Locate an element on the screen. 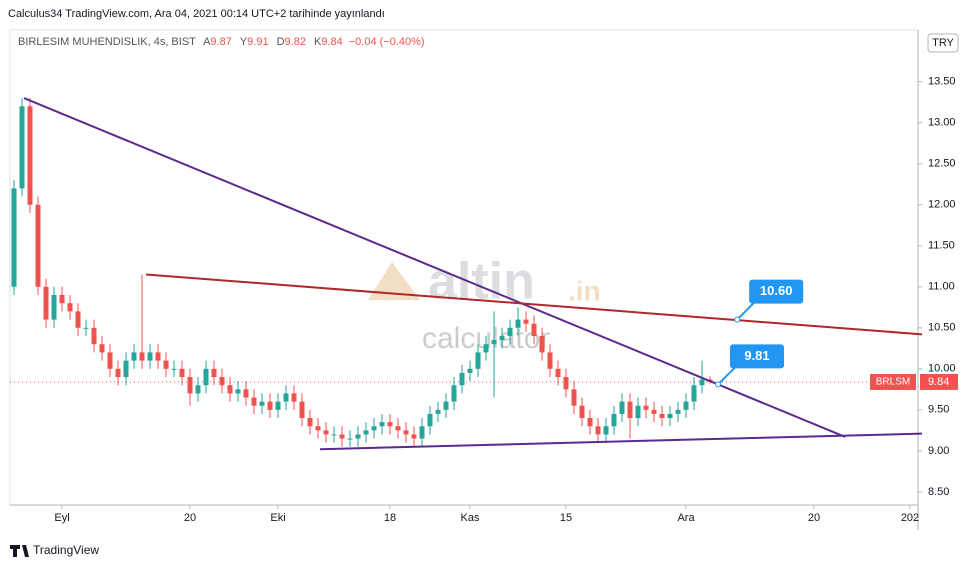 Image resolution: width=978 pixels, height=573 pixels. y-tick-label: 11.50 is located at coordinates (941, 246).